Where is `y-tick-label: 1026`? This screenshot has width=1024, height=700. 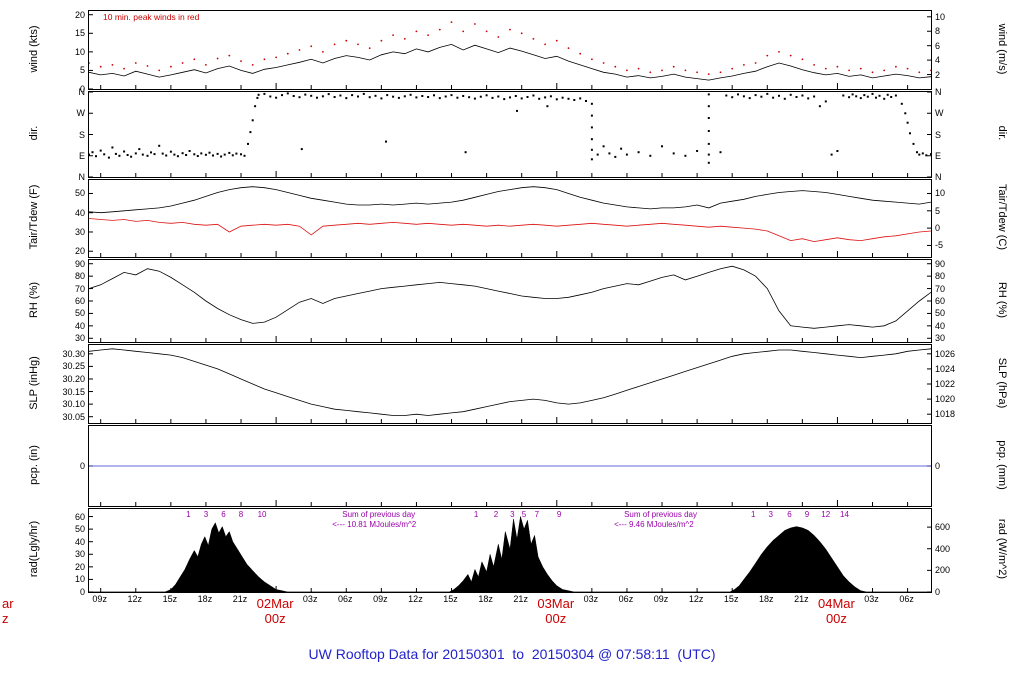
y-tick-label: 1026 is located at coordinates (945, 353).